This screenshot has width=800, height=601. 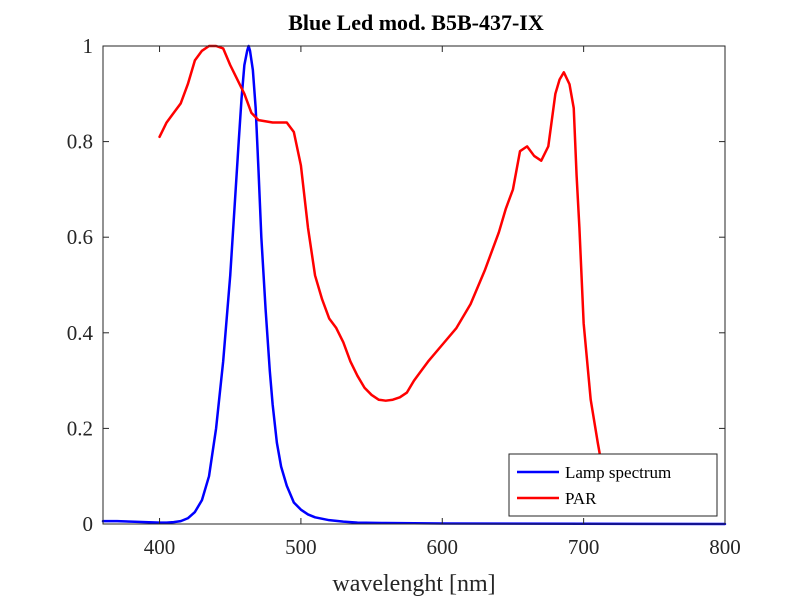 I want to click on chart-title: Blue Led mod. B5B-437-IX, so click(x=416, y=22).